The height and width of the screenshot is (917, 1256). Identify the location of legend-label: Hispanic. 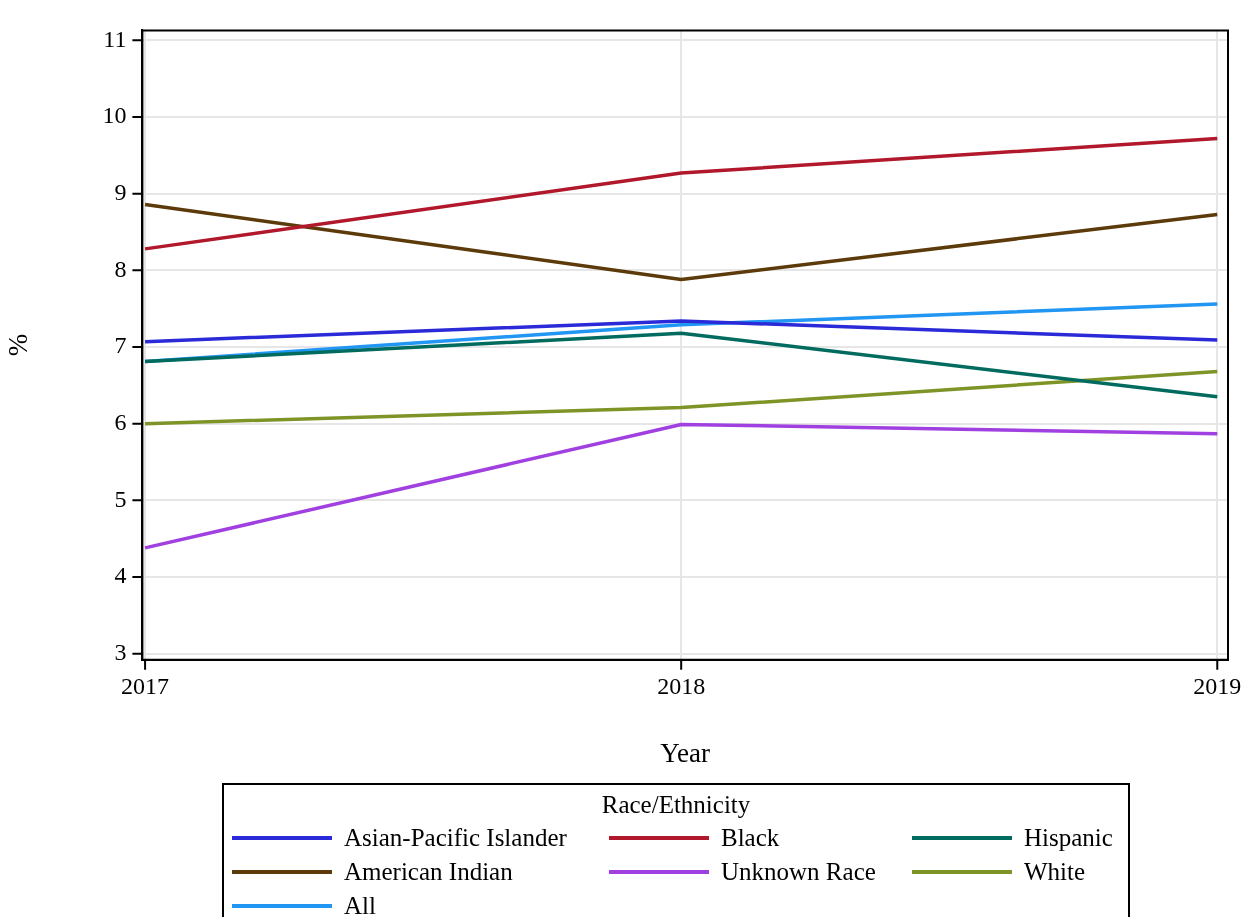
(1068, 838).